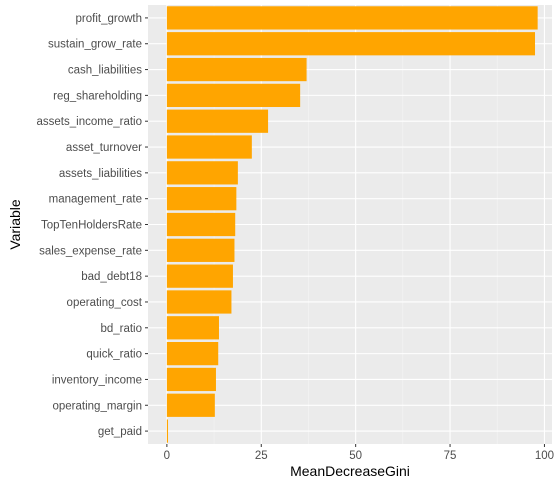 This screenshot has height=491, width=557. What do you see at coordinates (15, 224) in the screenshot?
I see `y-axis-title: Variable` at bounding box center [15, 224].